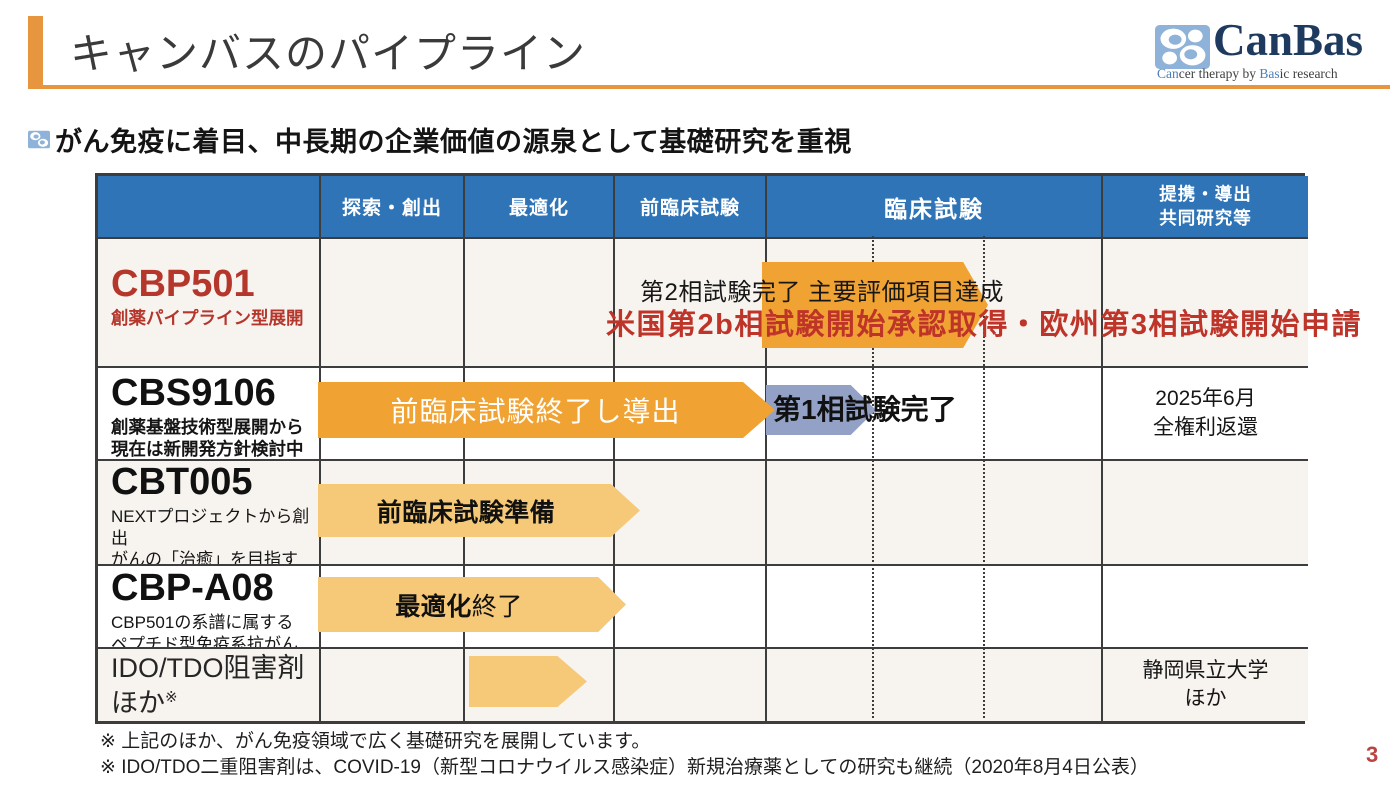 Image resolution: width=1400 pixels, height=788 pixels. Describe the element at coordinates (1372, 754) in the screenshot. I see `page-number: 3` at that location.